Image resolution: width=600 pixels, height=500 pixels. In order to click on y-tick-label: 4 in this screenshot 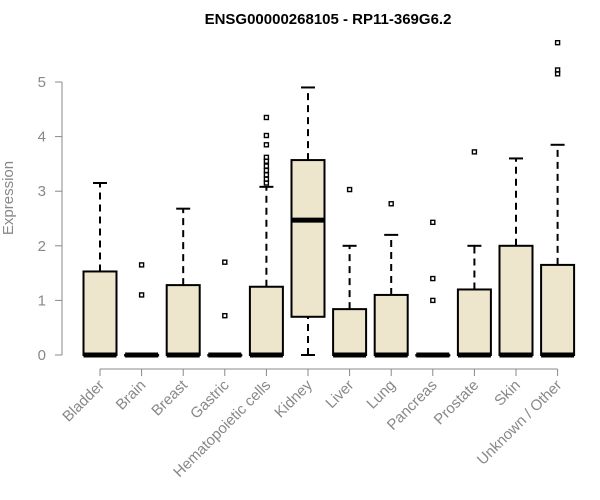, I will do `click(42, 137)`.